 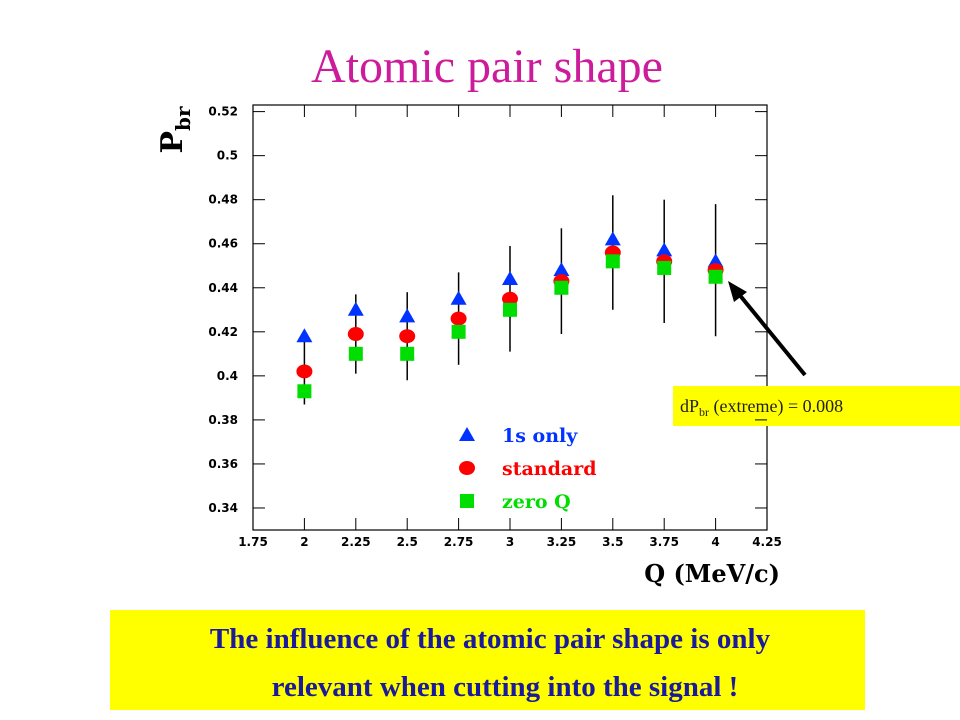 I want to click on legend-label: standard, so click(x=549, y=469).